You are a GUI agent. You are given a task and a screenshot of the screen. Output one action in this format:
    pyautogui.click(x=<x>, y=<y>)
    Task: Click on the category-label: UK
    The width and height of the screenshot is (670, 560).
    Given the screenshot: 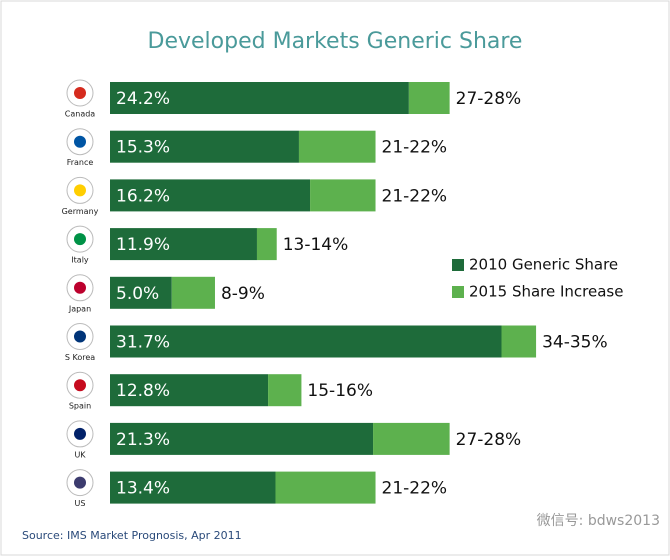 What is the action you would take?
    pyautogui.click(x=80, y=454)
    